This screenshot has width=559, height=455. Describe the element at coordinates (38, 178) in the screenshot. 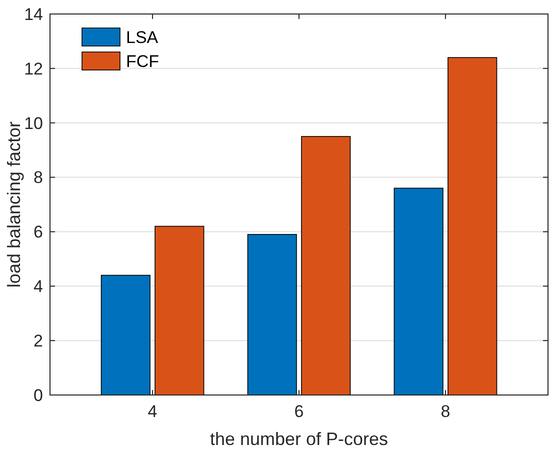

I see `y-tick-label: 8` at that location.